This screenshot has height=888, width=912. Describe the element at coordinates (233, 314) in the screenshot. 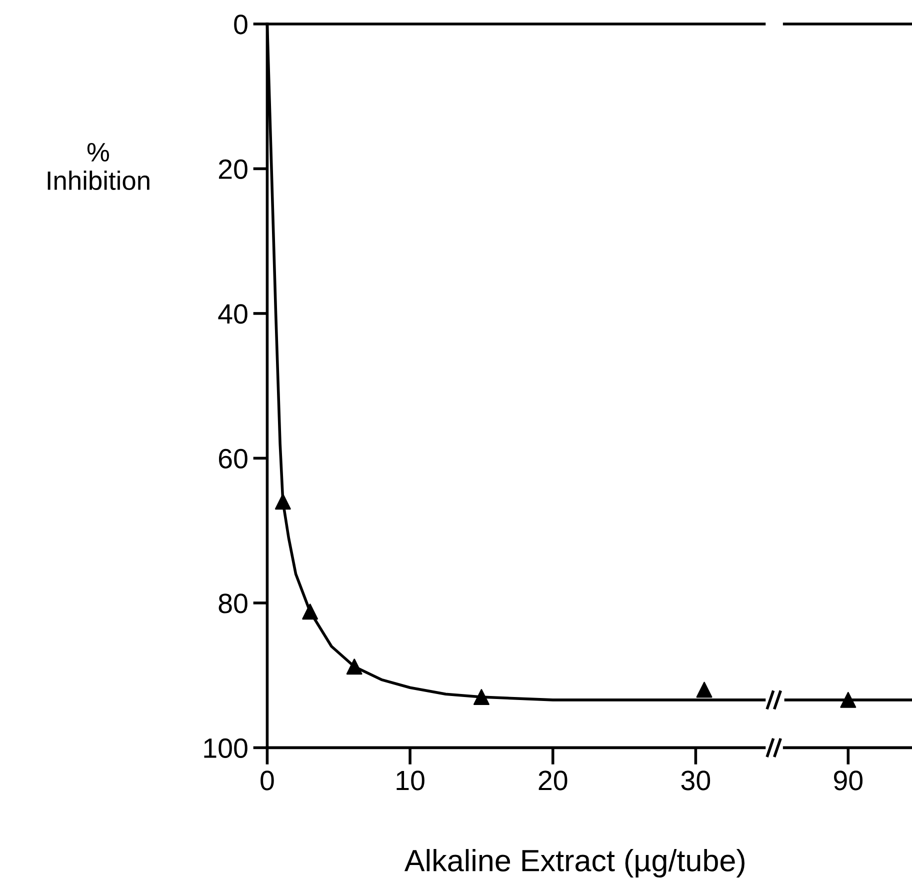

I see `y-tick-label: 40` at that location.